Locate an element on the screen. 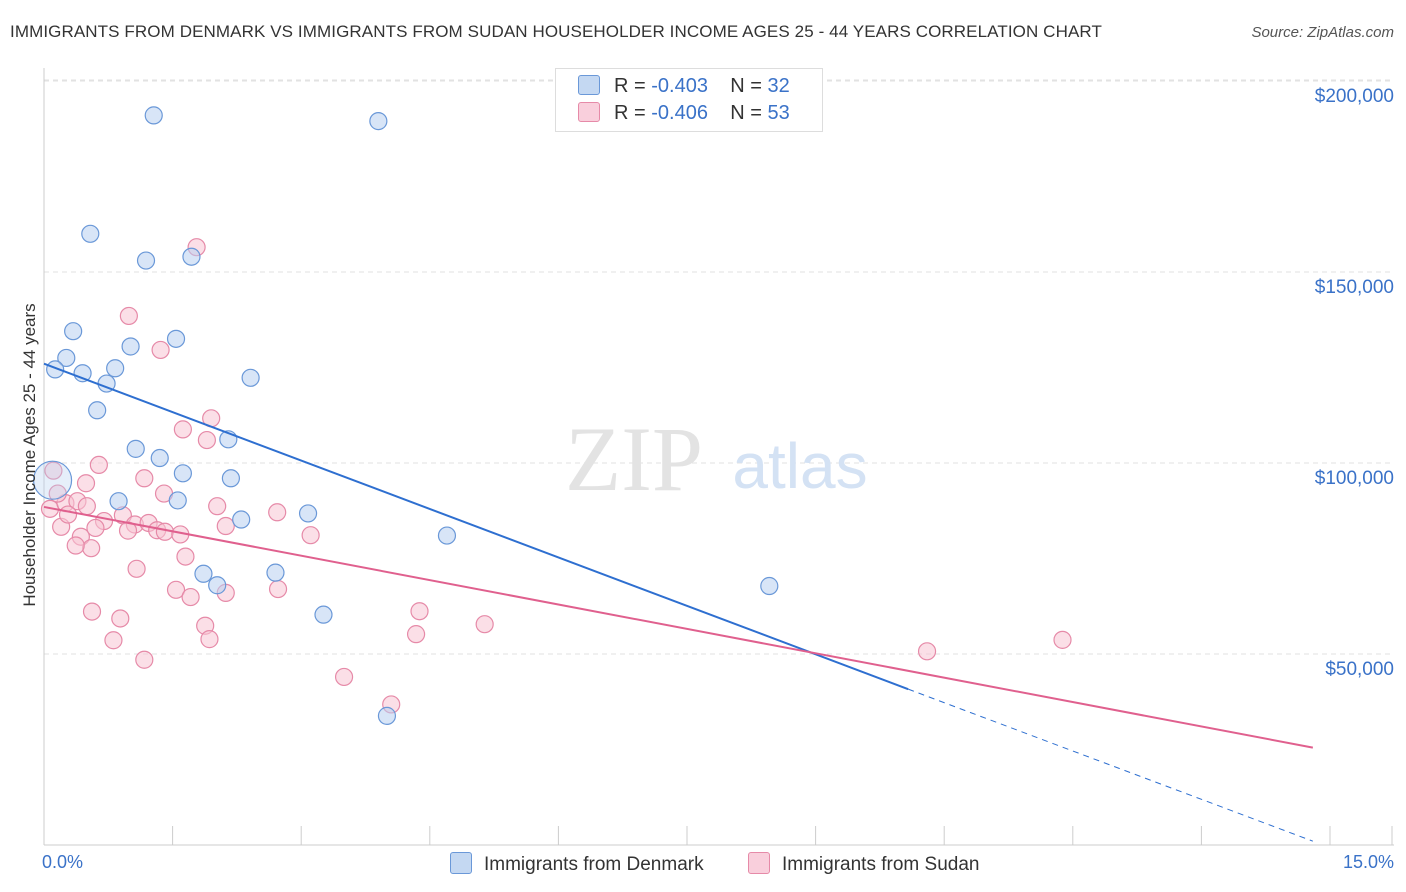  y-tick-label: $100,000 is located at coordinates (1354, 478).